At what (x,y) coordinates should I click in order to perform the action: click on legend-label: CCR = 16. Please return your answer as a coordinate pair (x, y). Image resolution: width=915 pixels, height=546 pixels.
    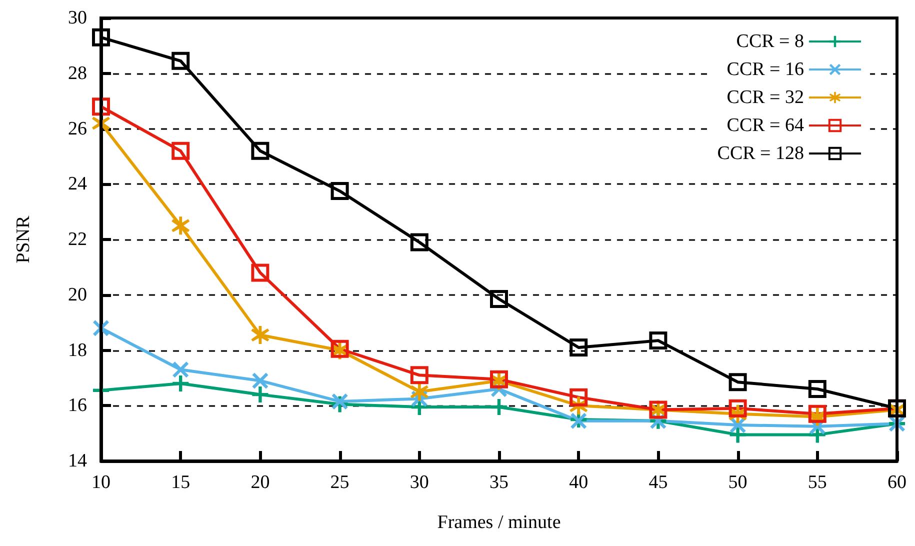
    Looking at the image, I should click on (765, 69).